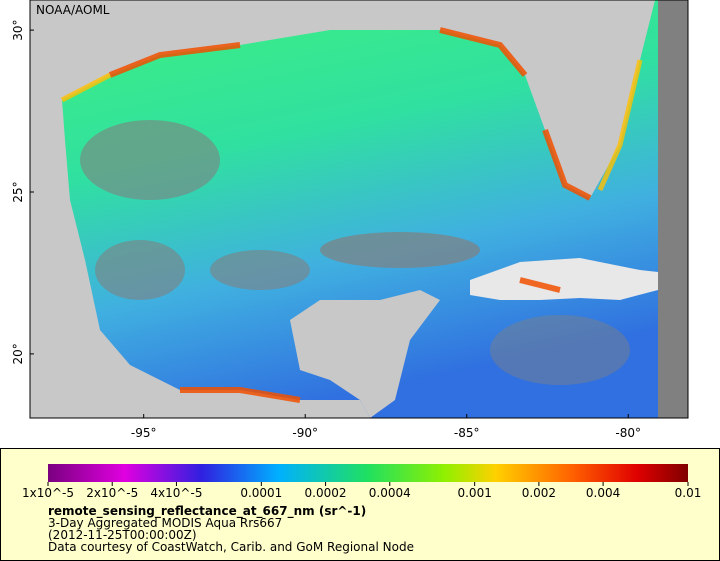 This screenshot has width=720, height=561. I want to click on colorbar, so click(368, 473).